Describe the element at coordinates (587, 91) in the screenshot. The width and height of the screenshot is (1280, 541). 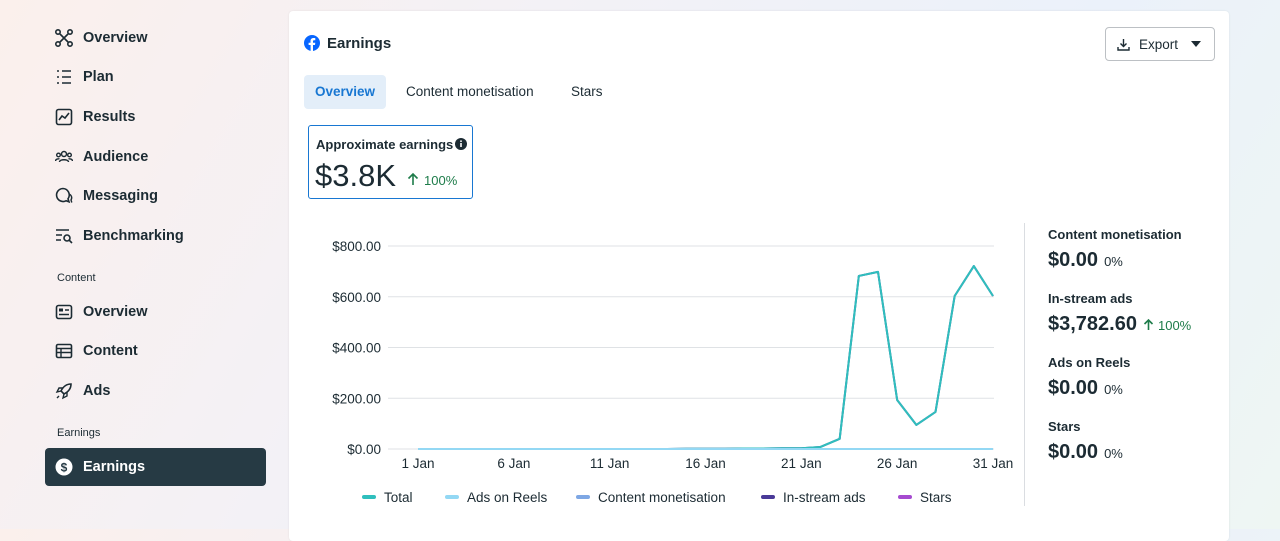
I see `tab: Stars` at that location.